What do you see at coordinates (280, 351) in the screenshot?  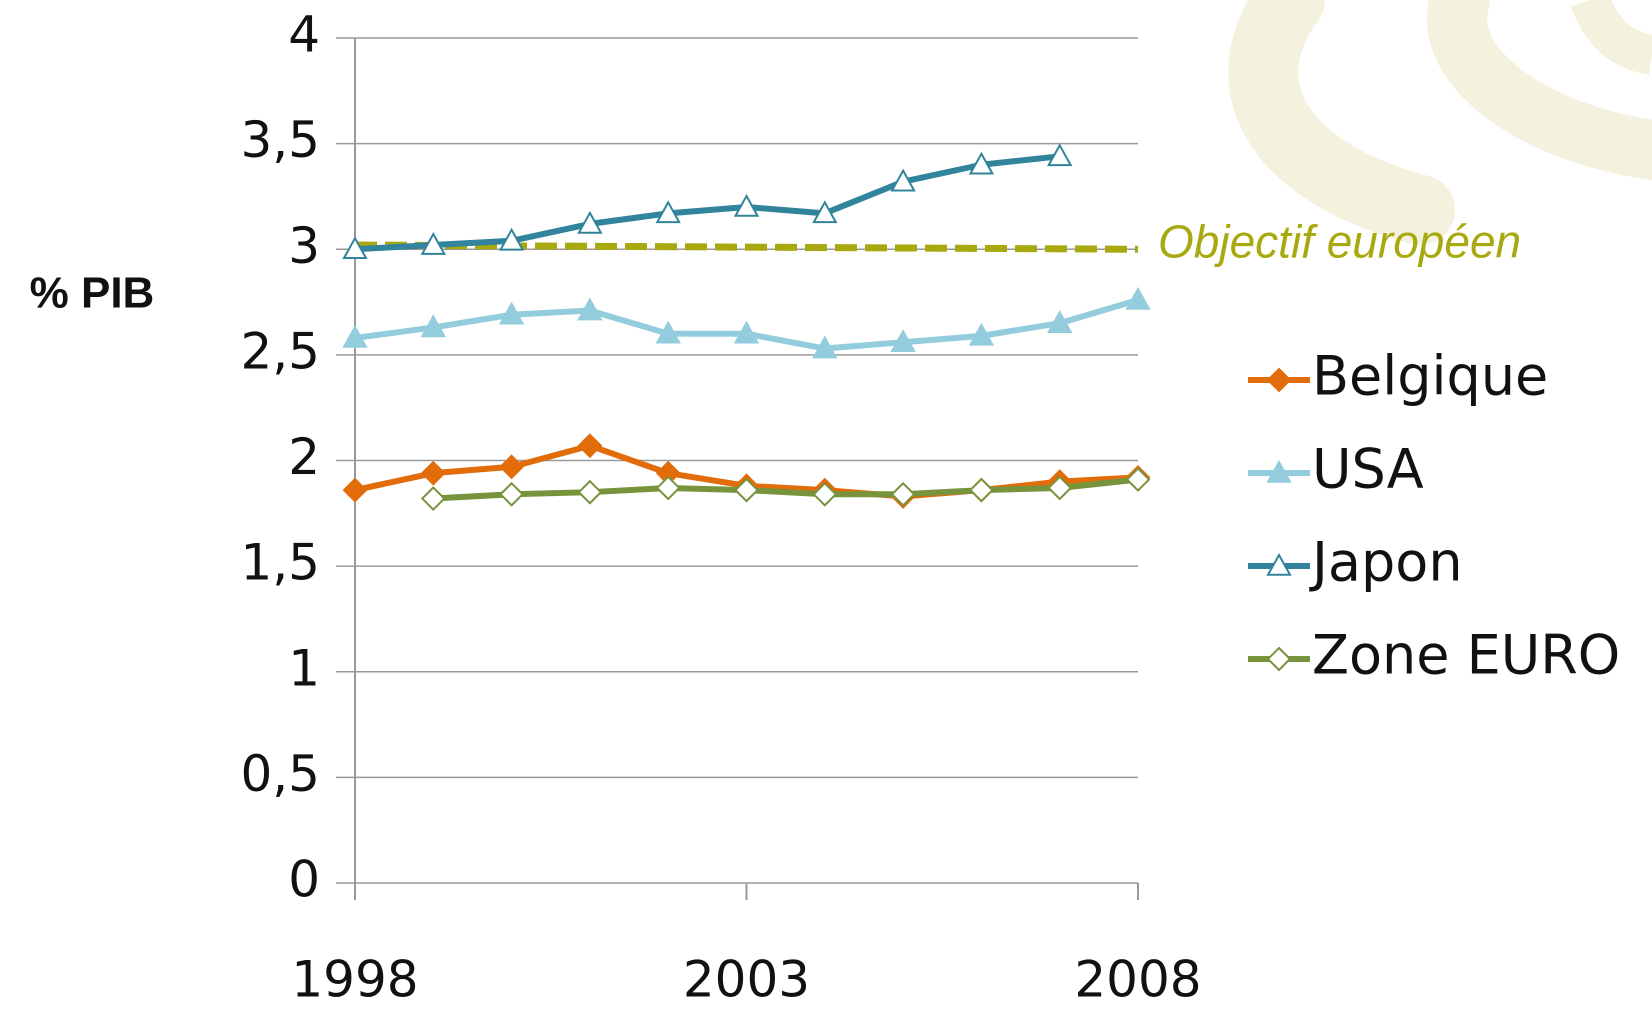 I see `y-tick-label: 2,5` at bounding box center [280, 351].